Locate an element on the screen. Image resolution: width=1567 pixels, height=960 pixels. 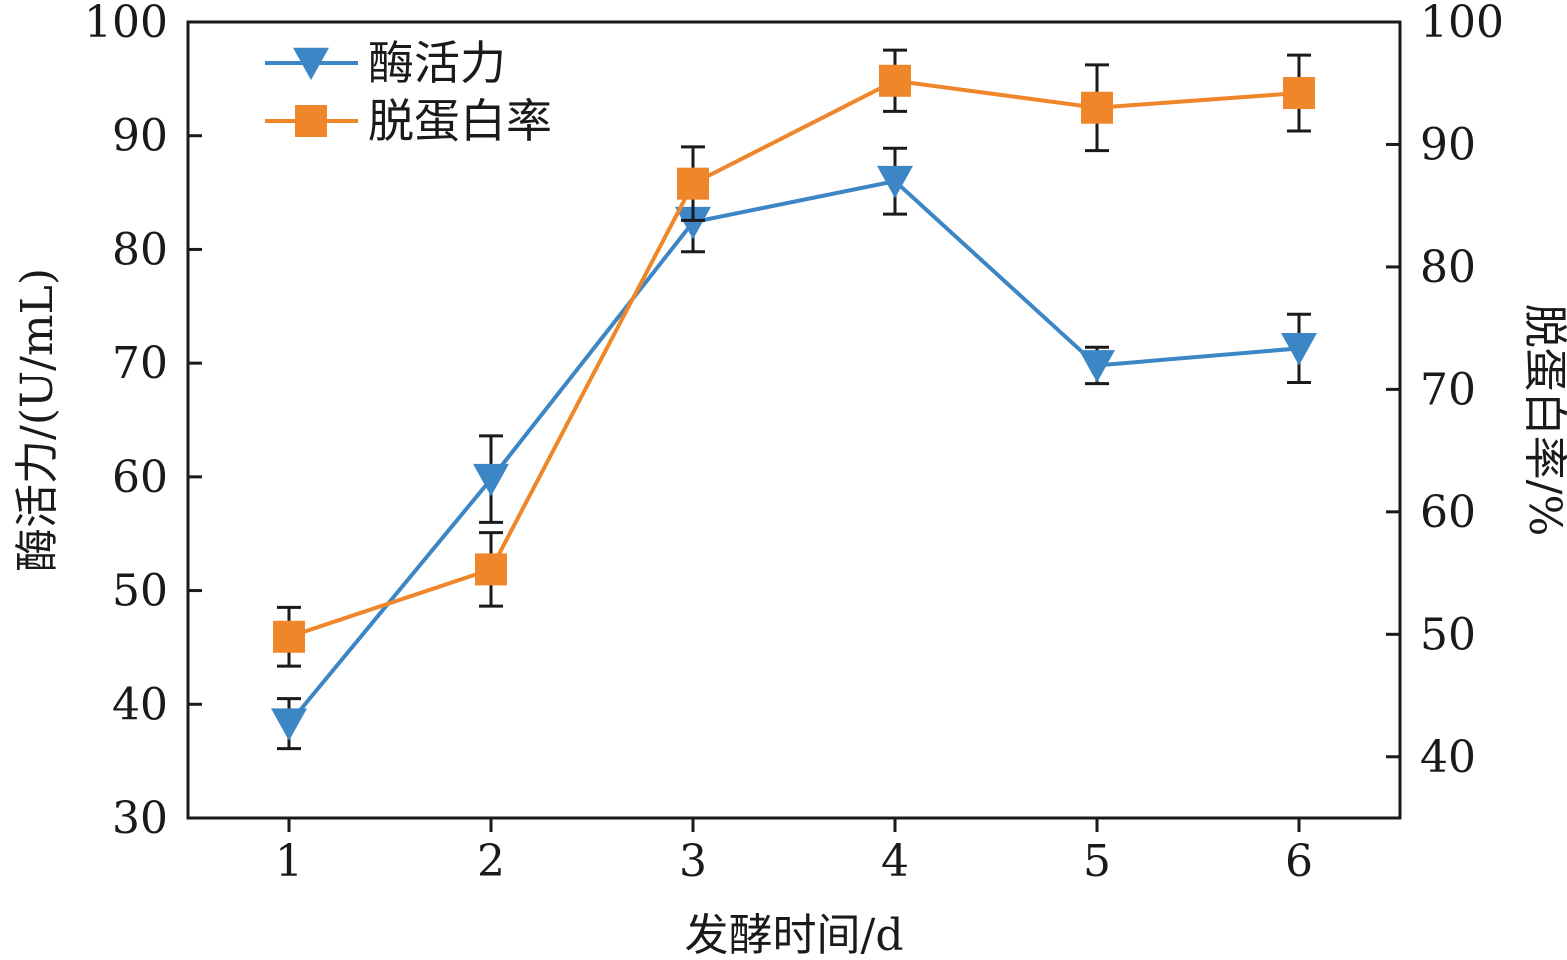
y-left-tick-label: 30 is located at coordinates (140, 818).